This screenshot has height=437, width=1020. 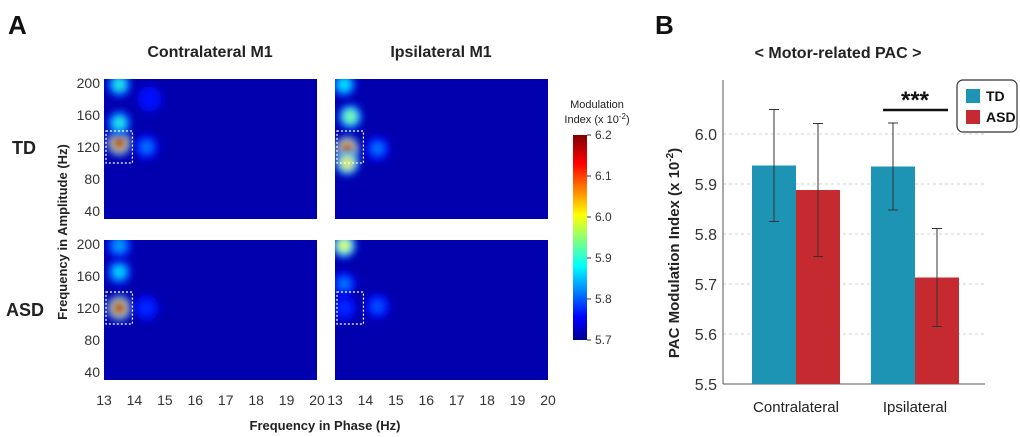 I want to click on colorbar, so click(x=580, y=237).